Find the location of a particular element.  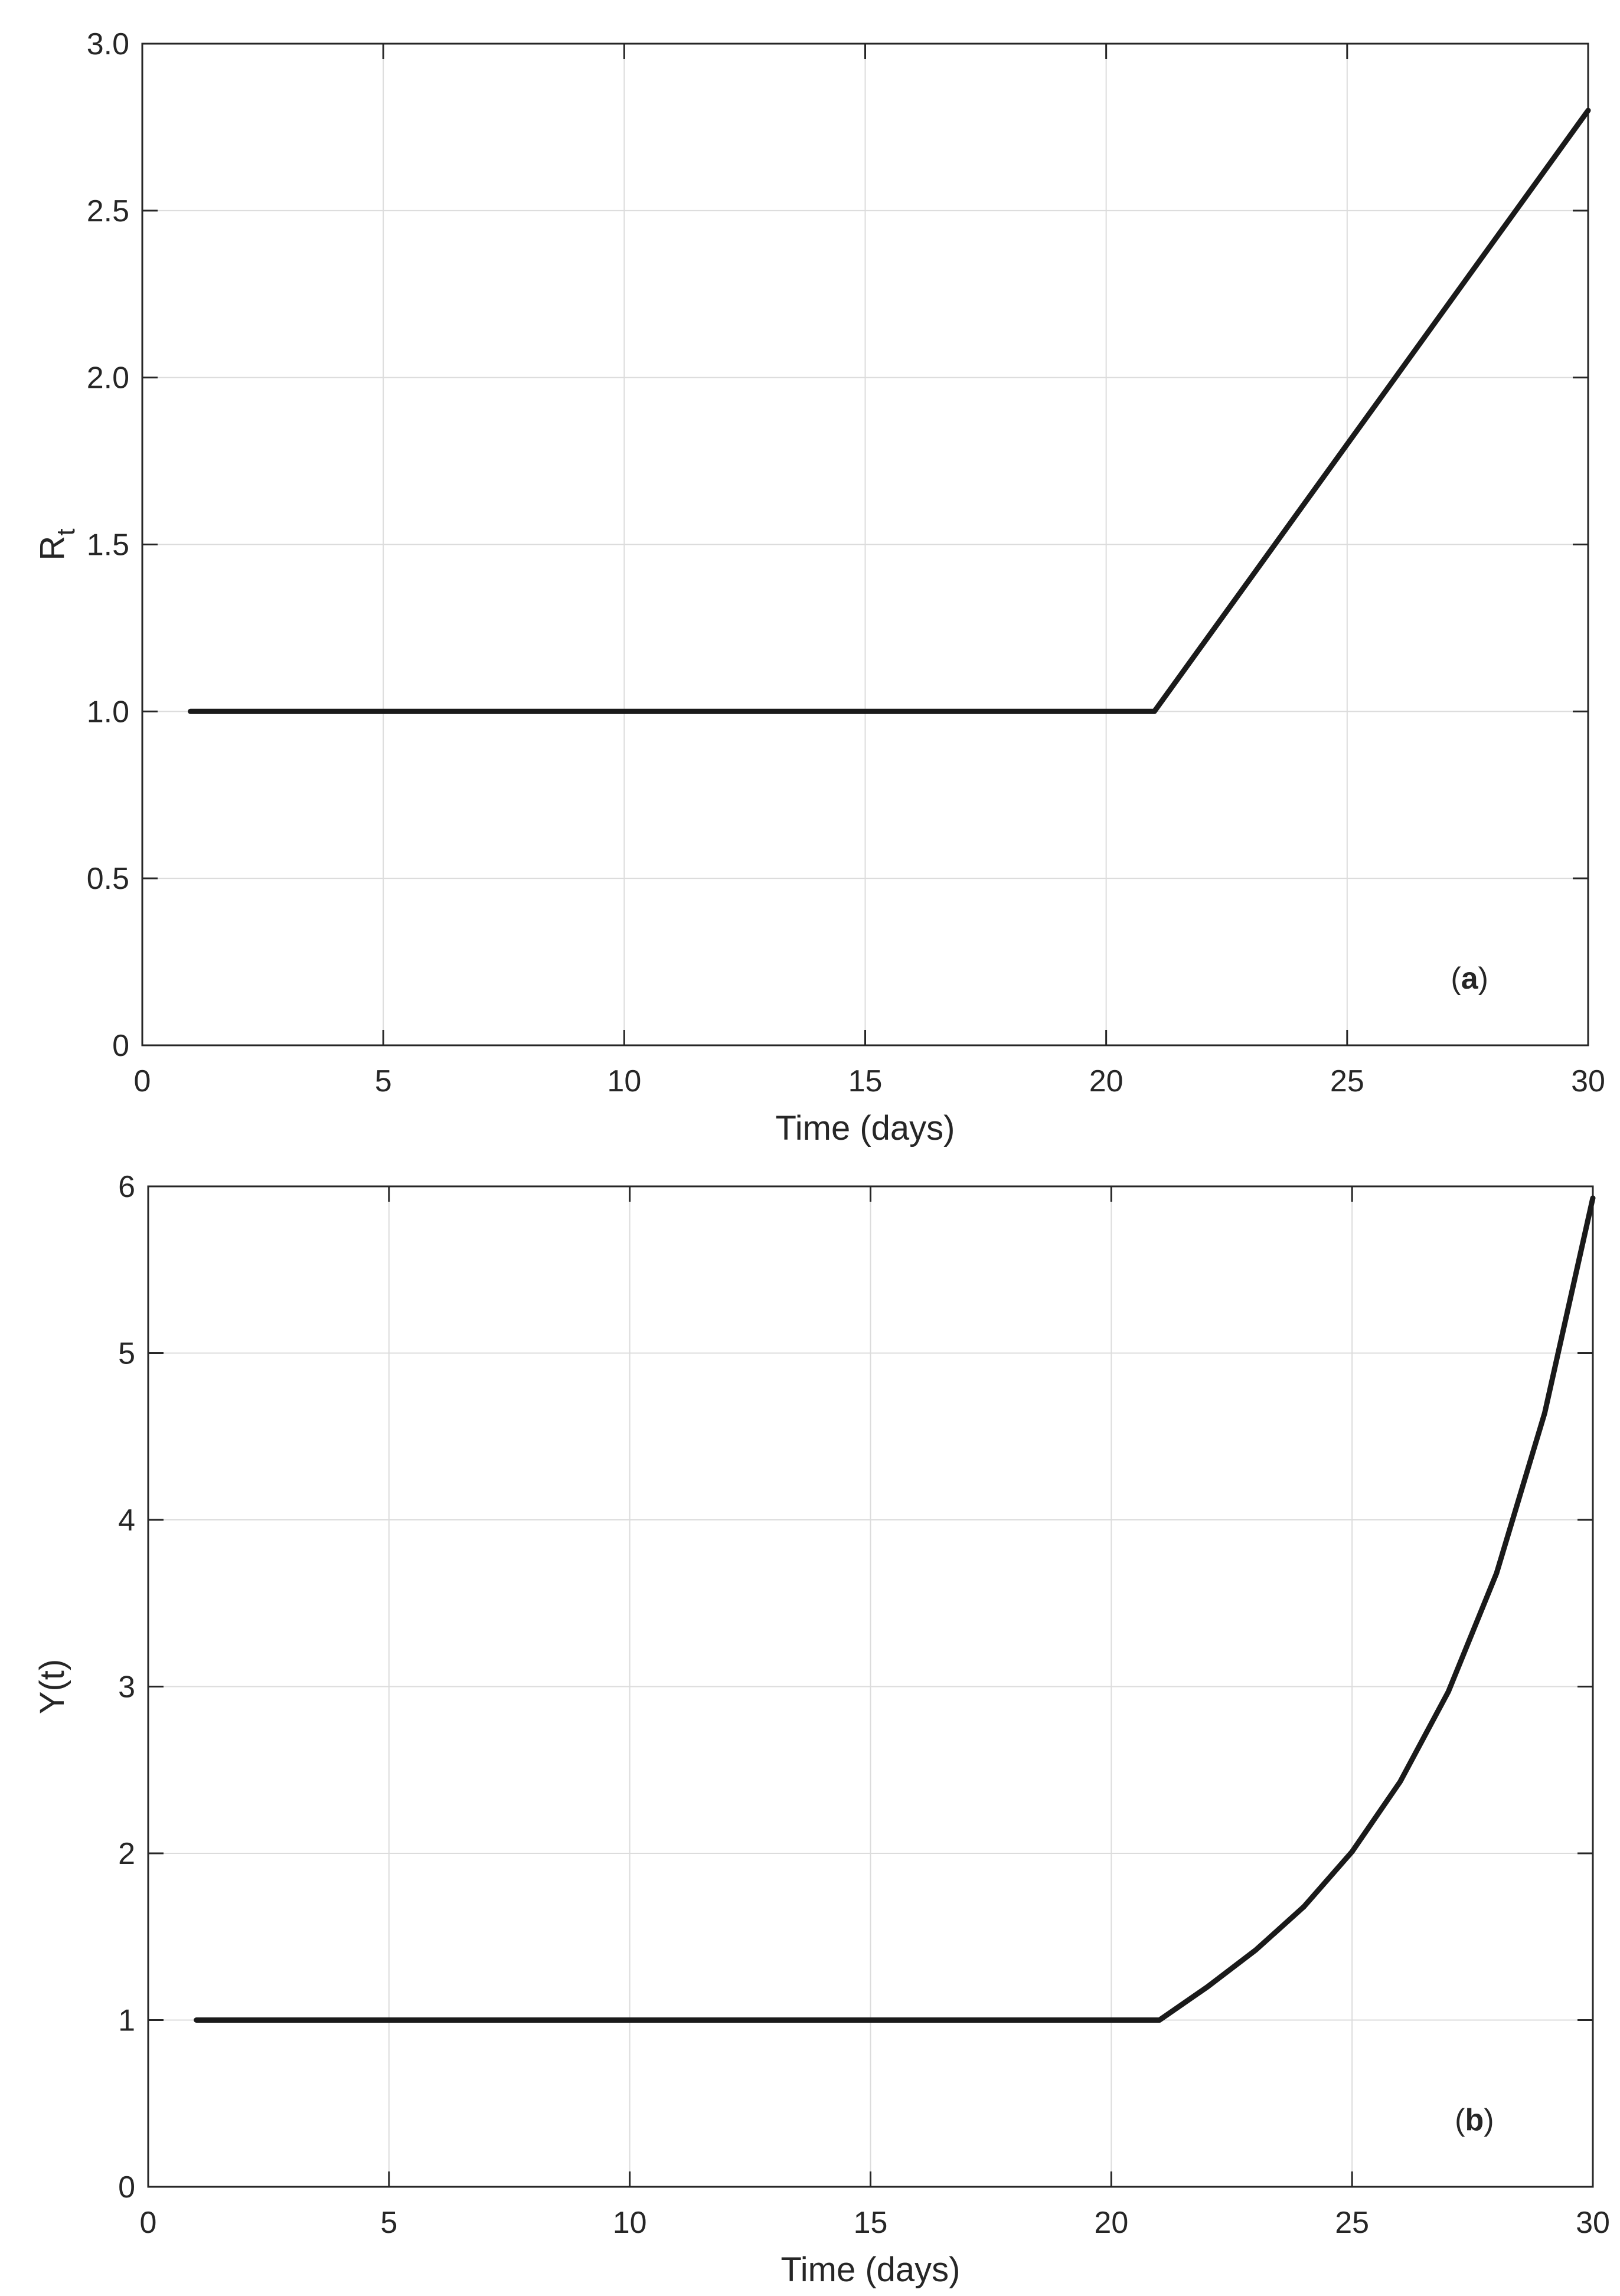

panel-label-letter: b is located at coordinates (1474, 2120).